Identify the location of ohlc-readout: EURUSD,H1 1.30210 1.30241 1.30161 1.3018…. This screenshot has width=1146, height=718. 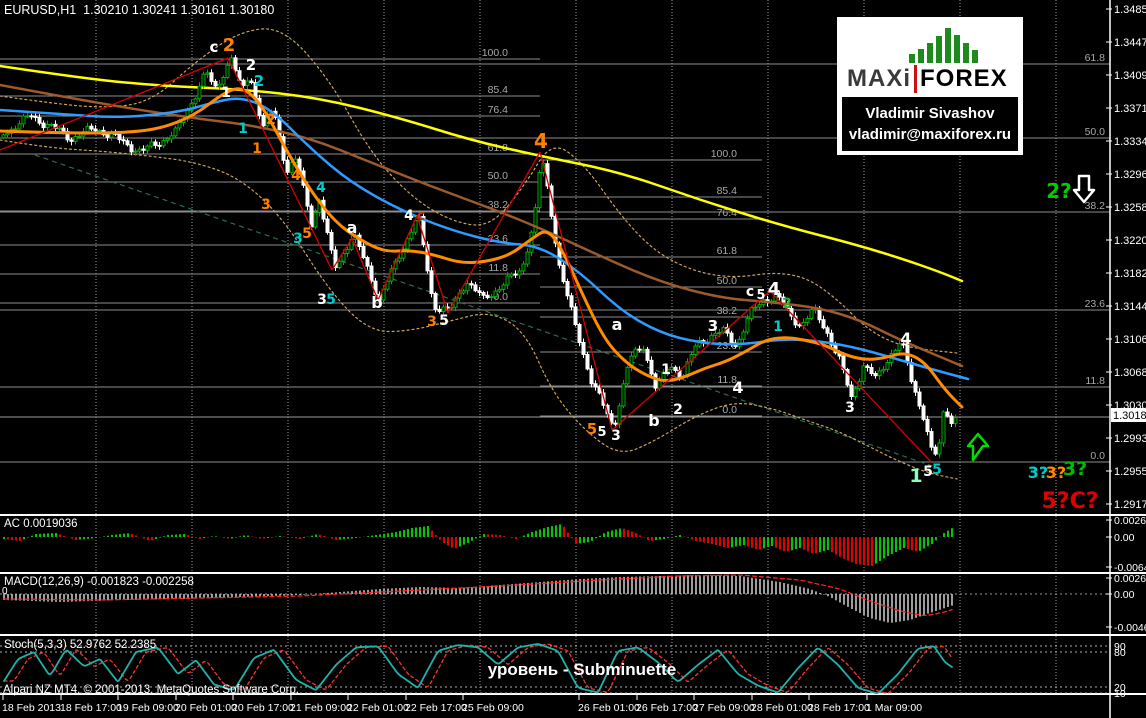
(139, 10).